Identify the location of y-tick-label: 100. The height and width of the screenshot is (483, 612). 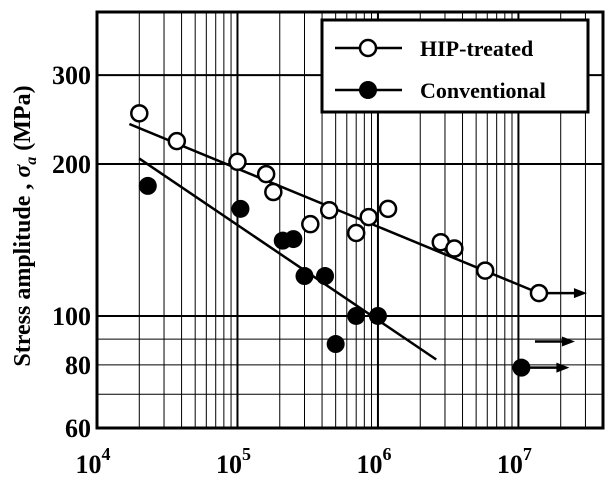
(71, 316).